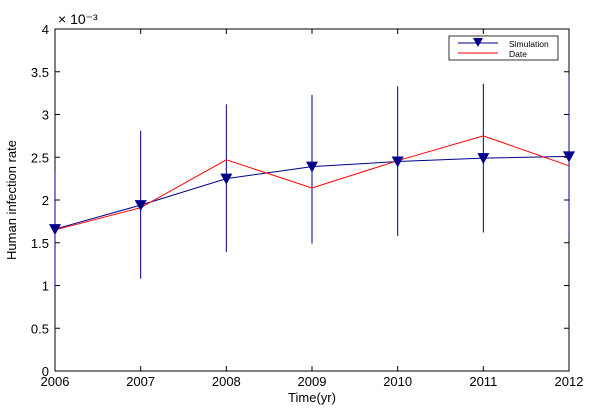 The image size is (591, 411). What do you see at coordinates (11, 200) in the screenshot?
I see `y-axis-label: Human infection rate` at bounding box center [11, 200].